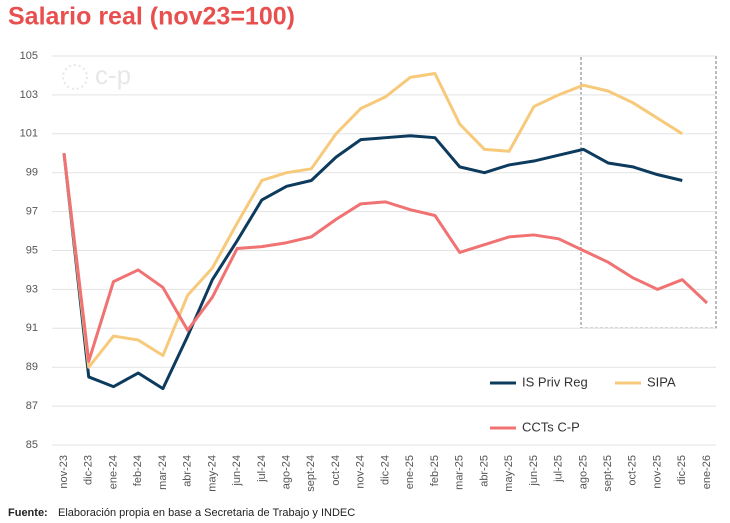 This screenshot has height=523, width=730. What do you see at coordinates (29, 95) in the screenshot?
I see `y-tick-label: 103` at bounding box center [29, 95].